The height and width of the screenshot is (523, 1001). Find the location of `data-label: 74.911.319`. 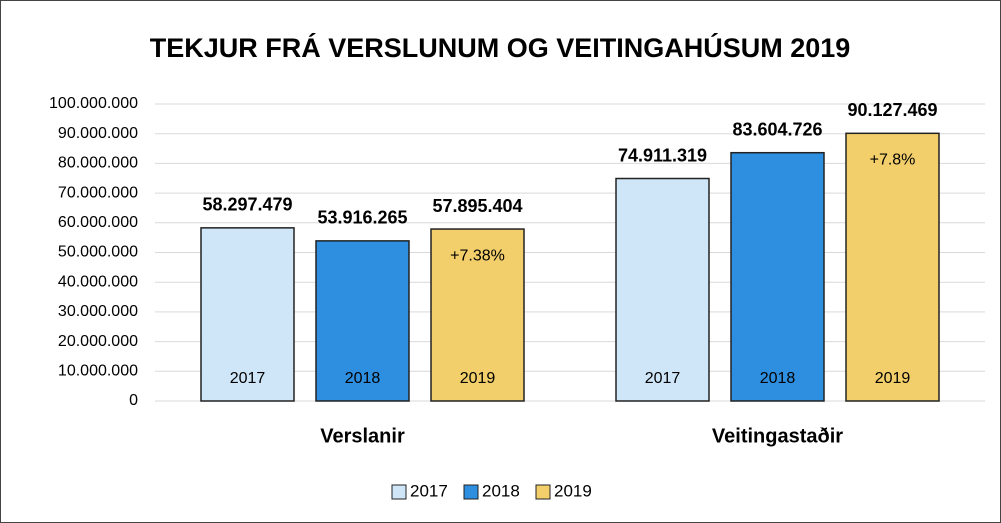

data-label: 74.911.319 is located at coordinates (662, 155).